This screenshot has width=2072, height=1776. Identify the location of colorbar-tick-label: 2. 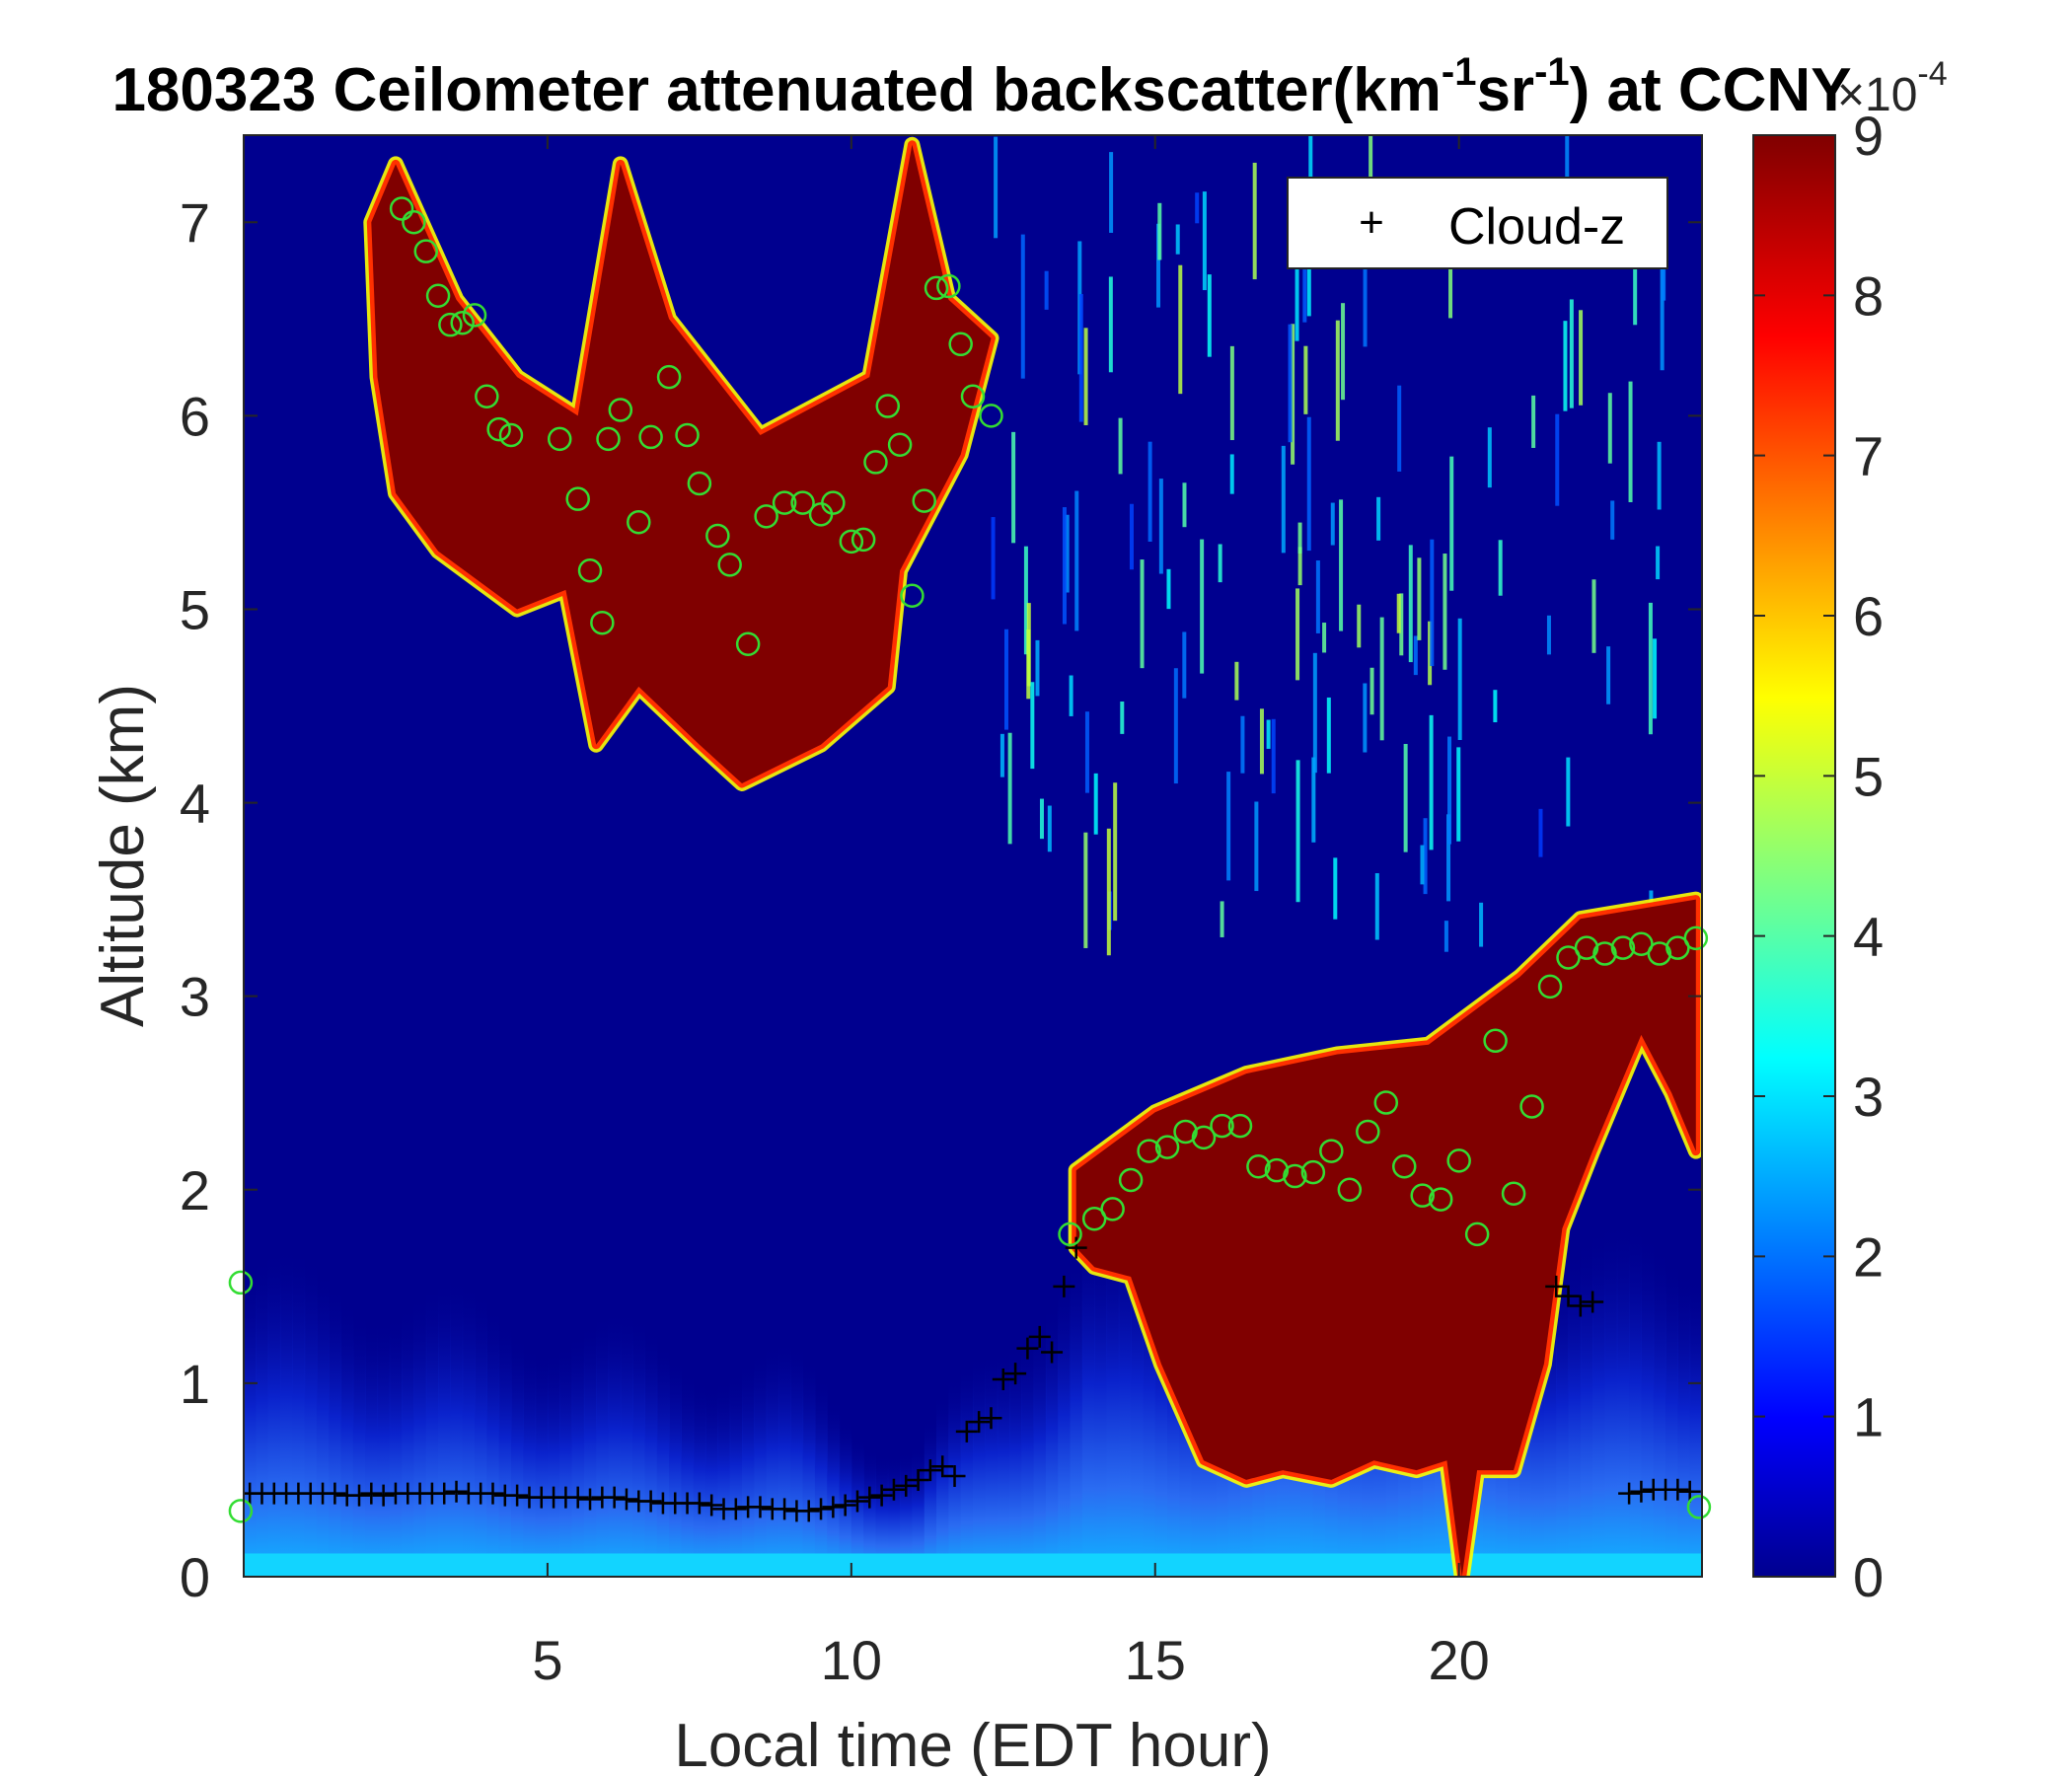
(1869, 1256).